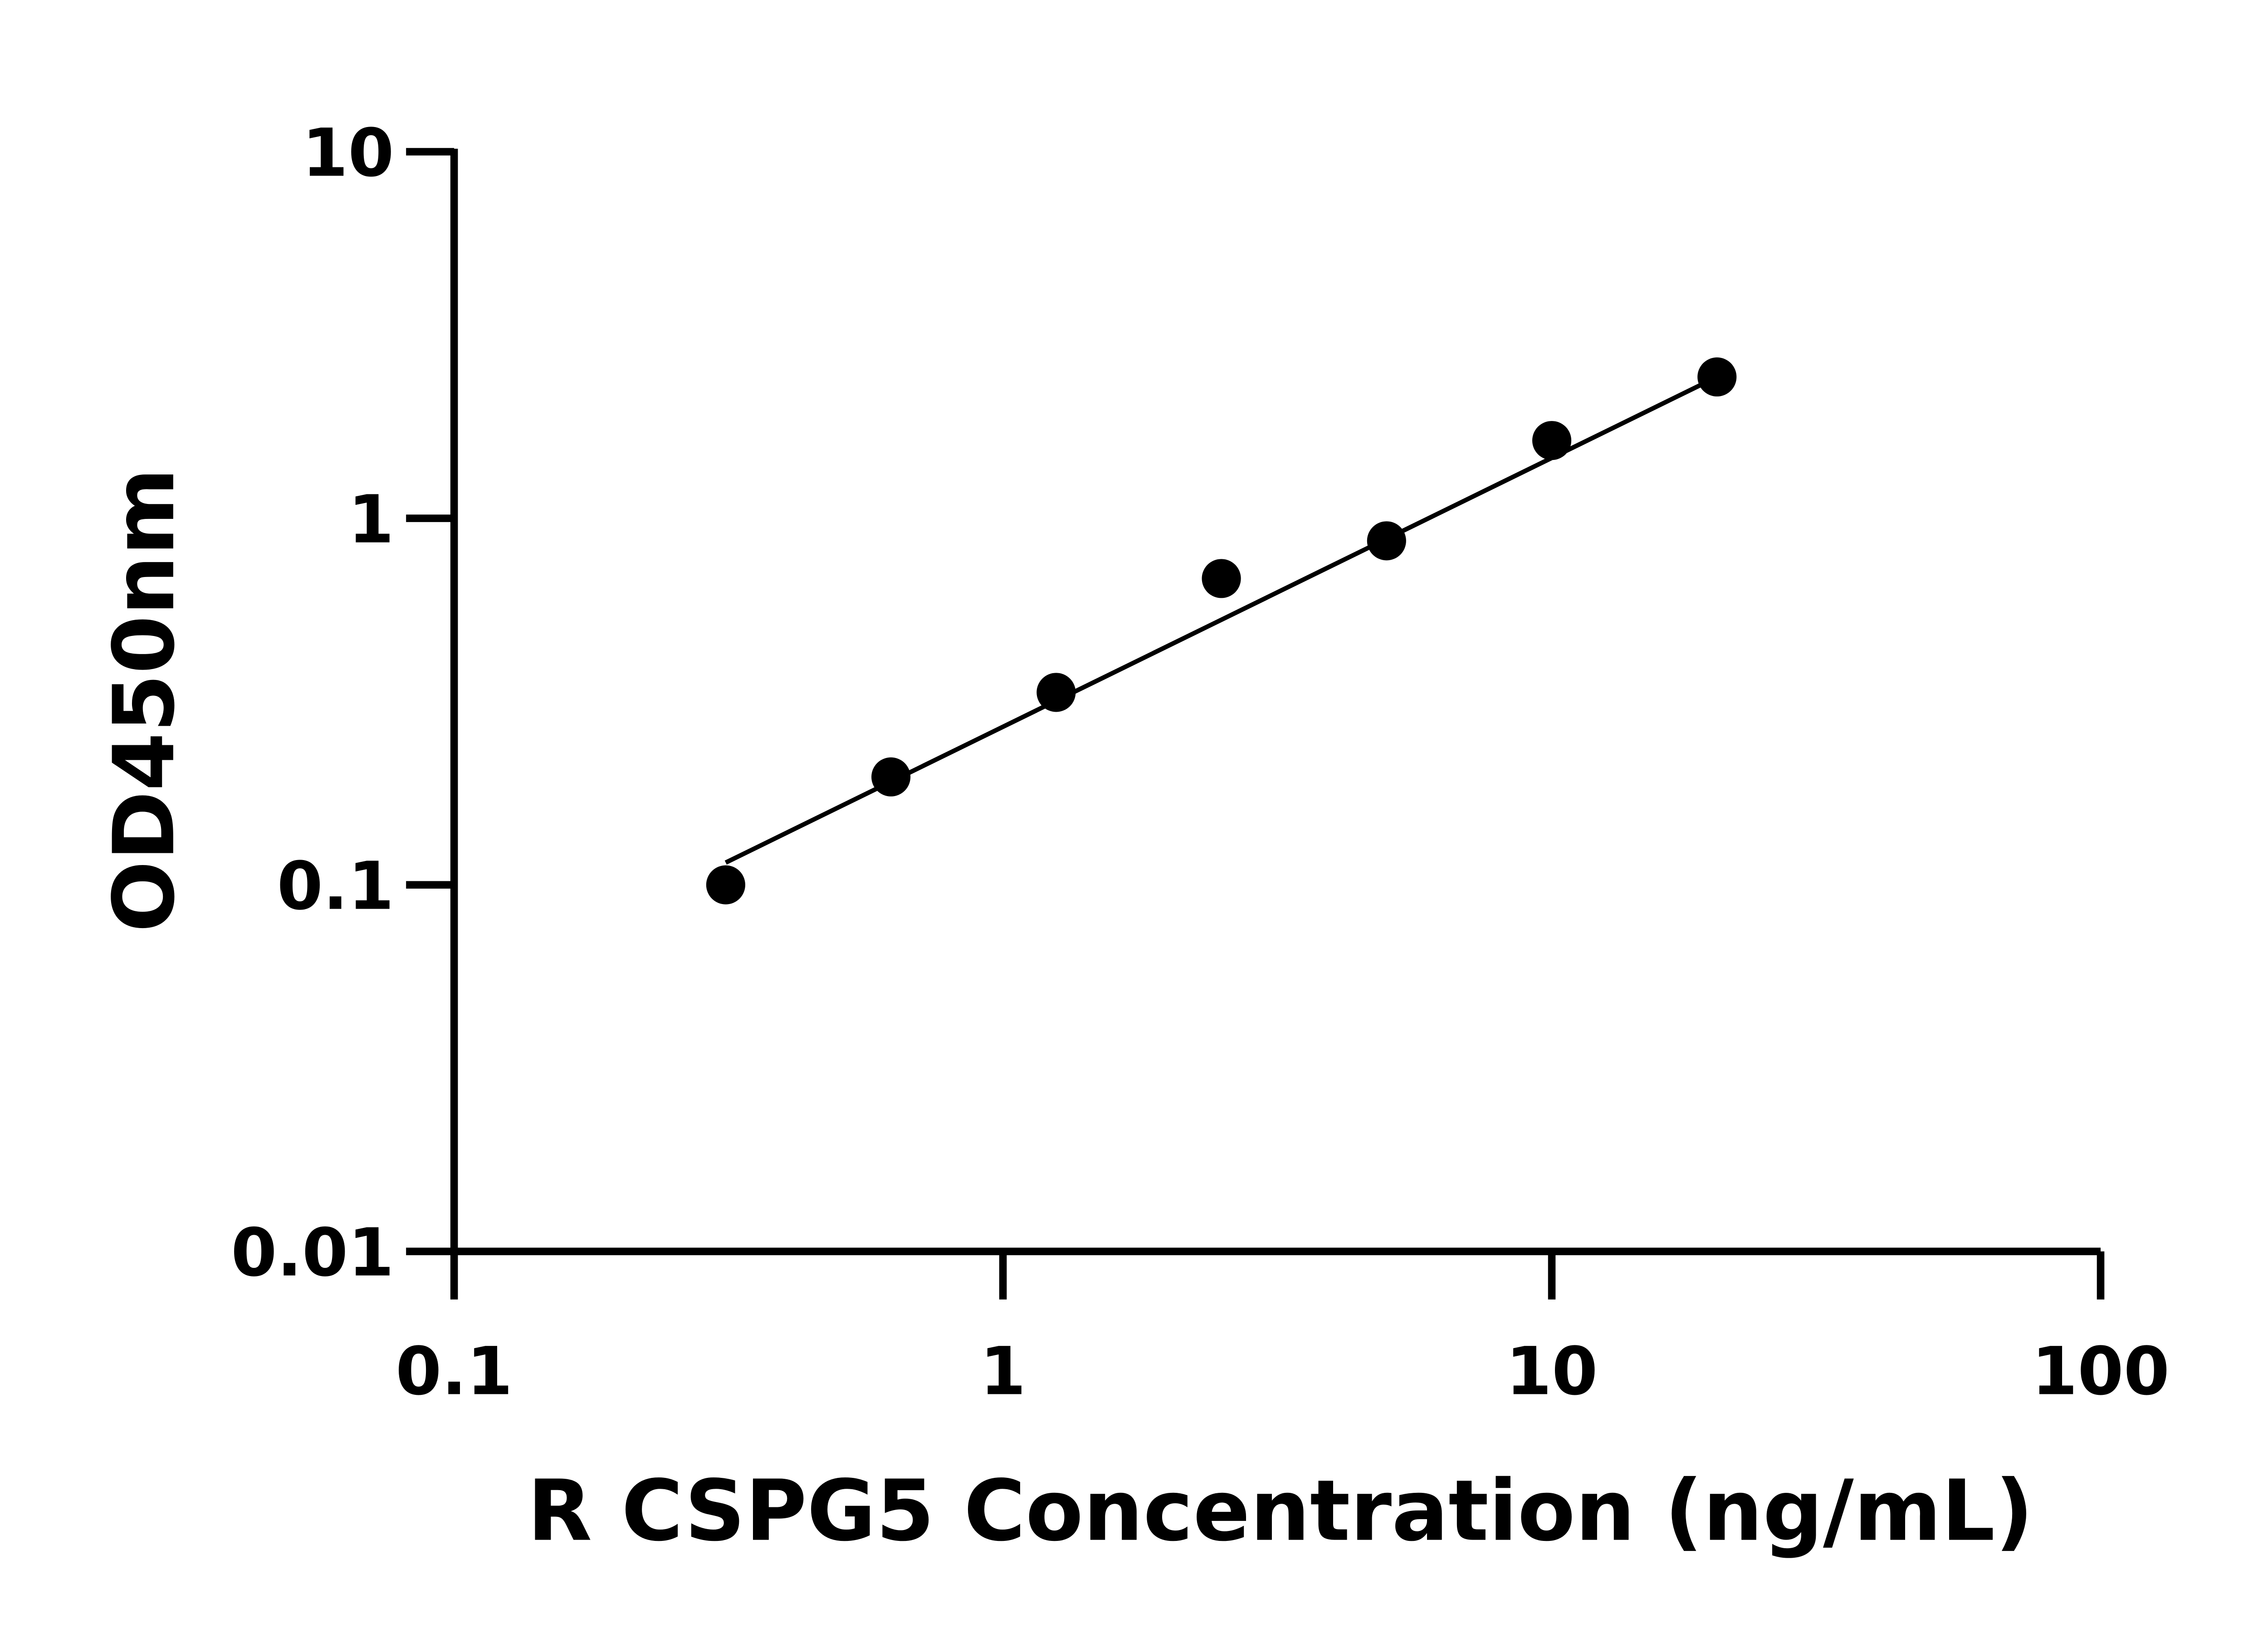 Image resolution: width=2268 pixels, height=1633 pixels. I want to click on x-tick-label: 0.1, so click(455, 1371).